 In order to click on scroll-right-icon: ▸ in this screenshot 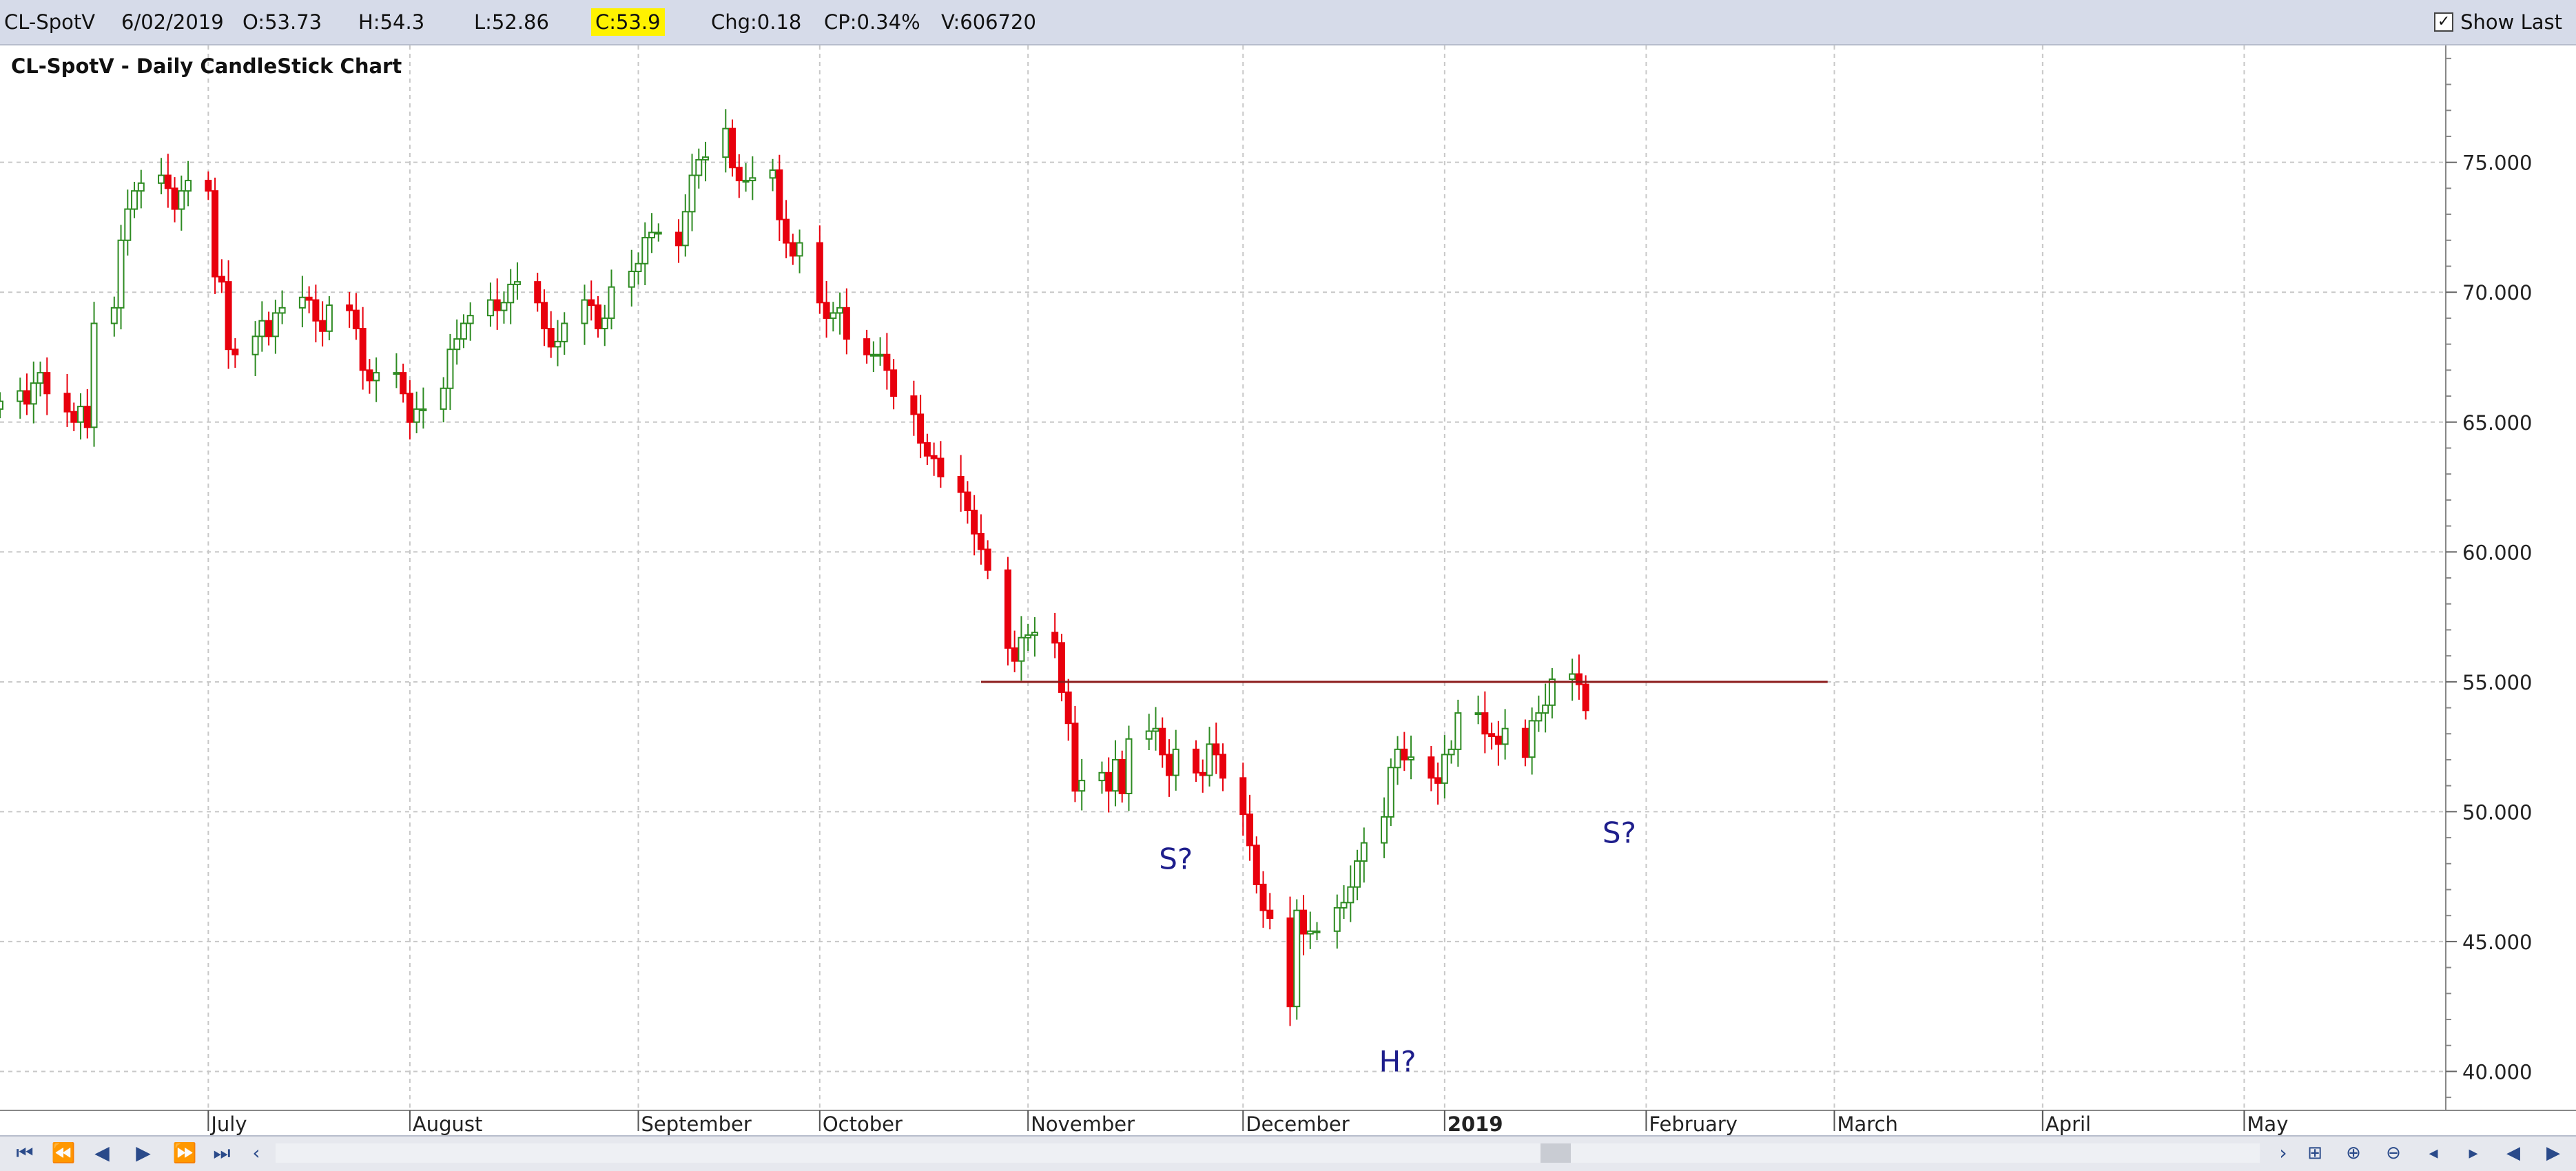, I will do `click(2473, 1153)`.